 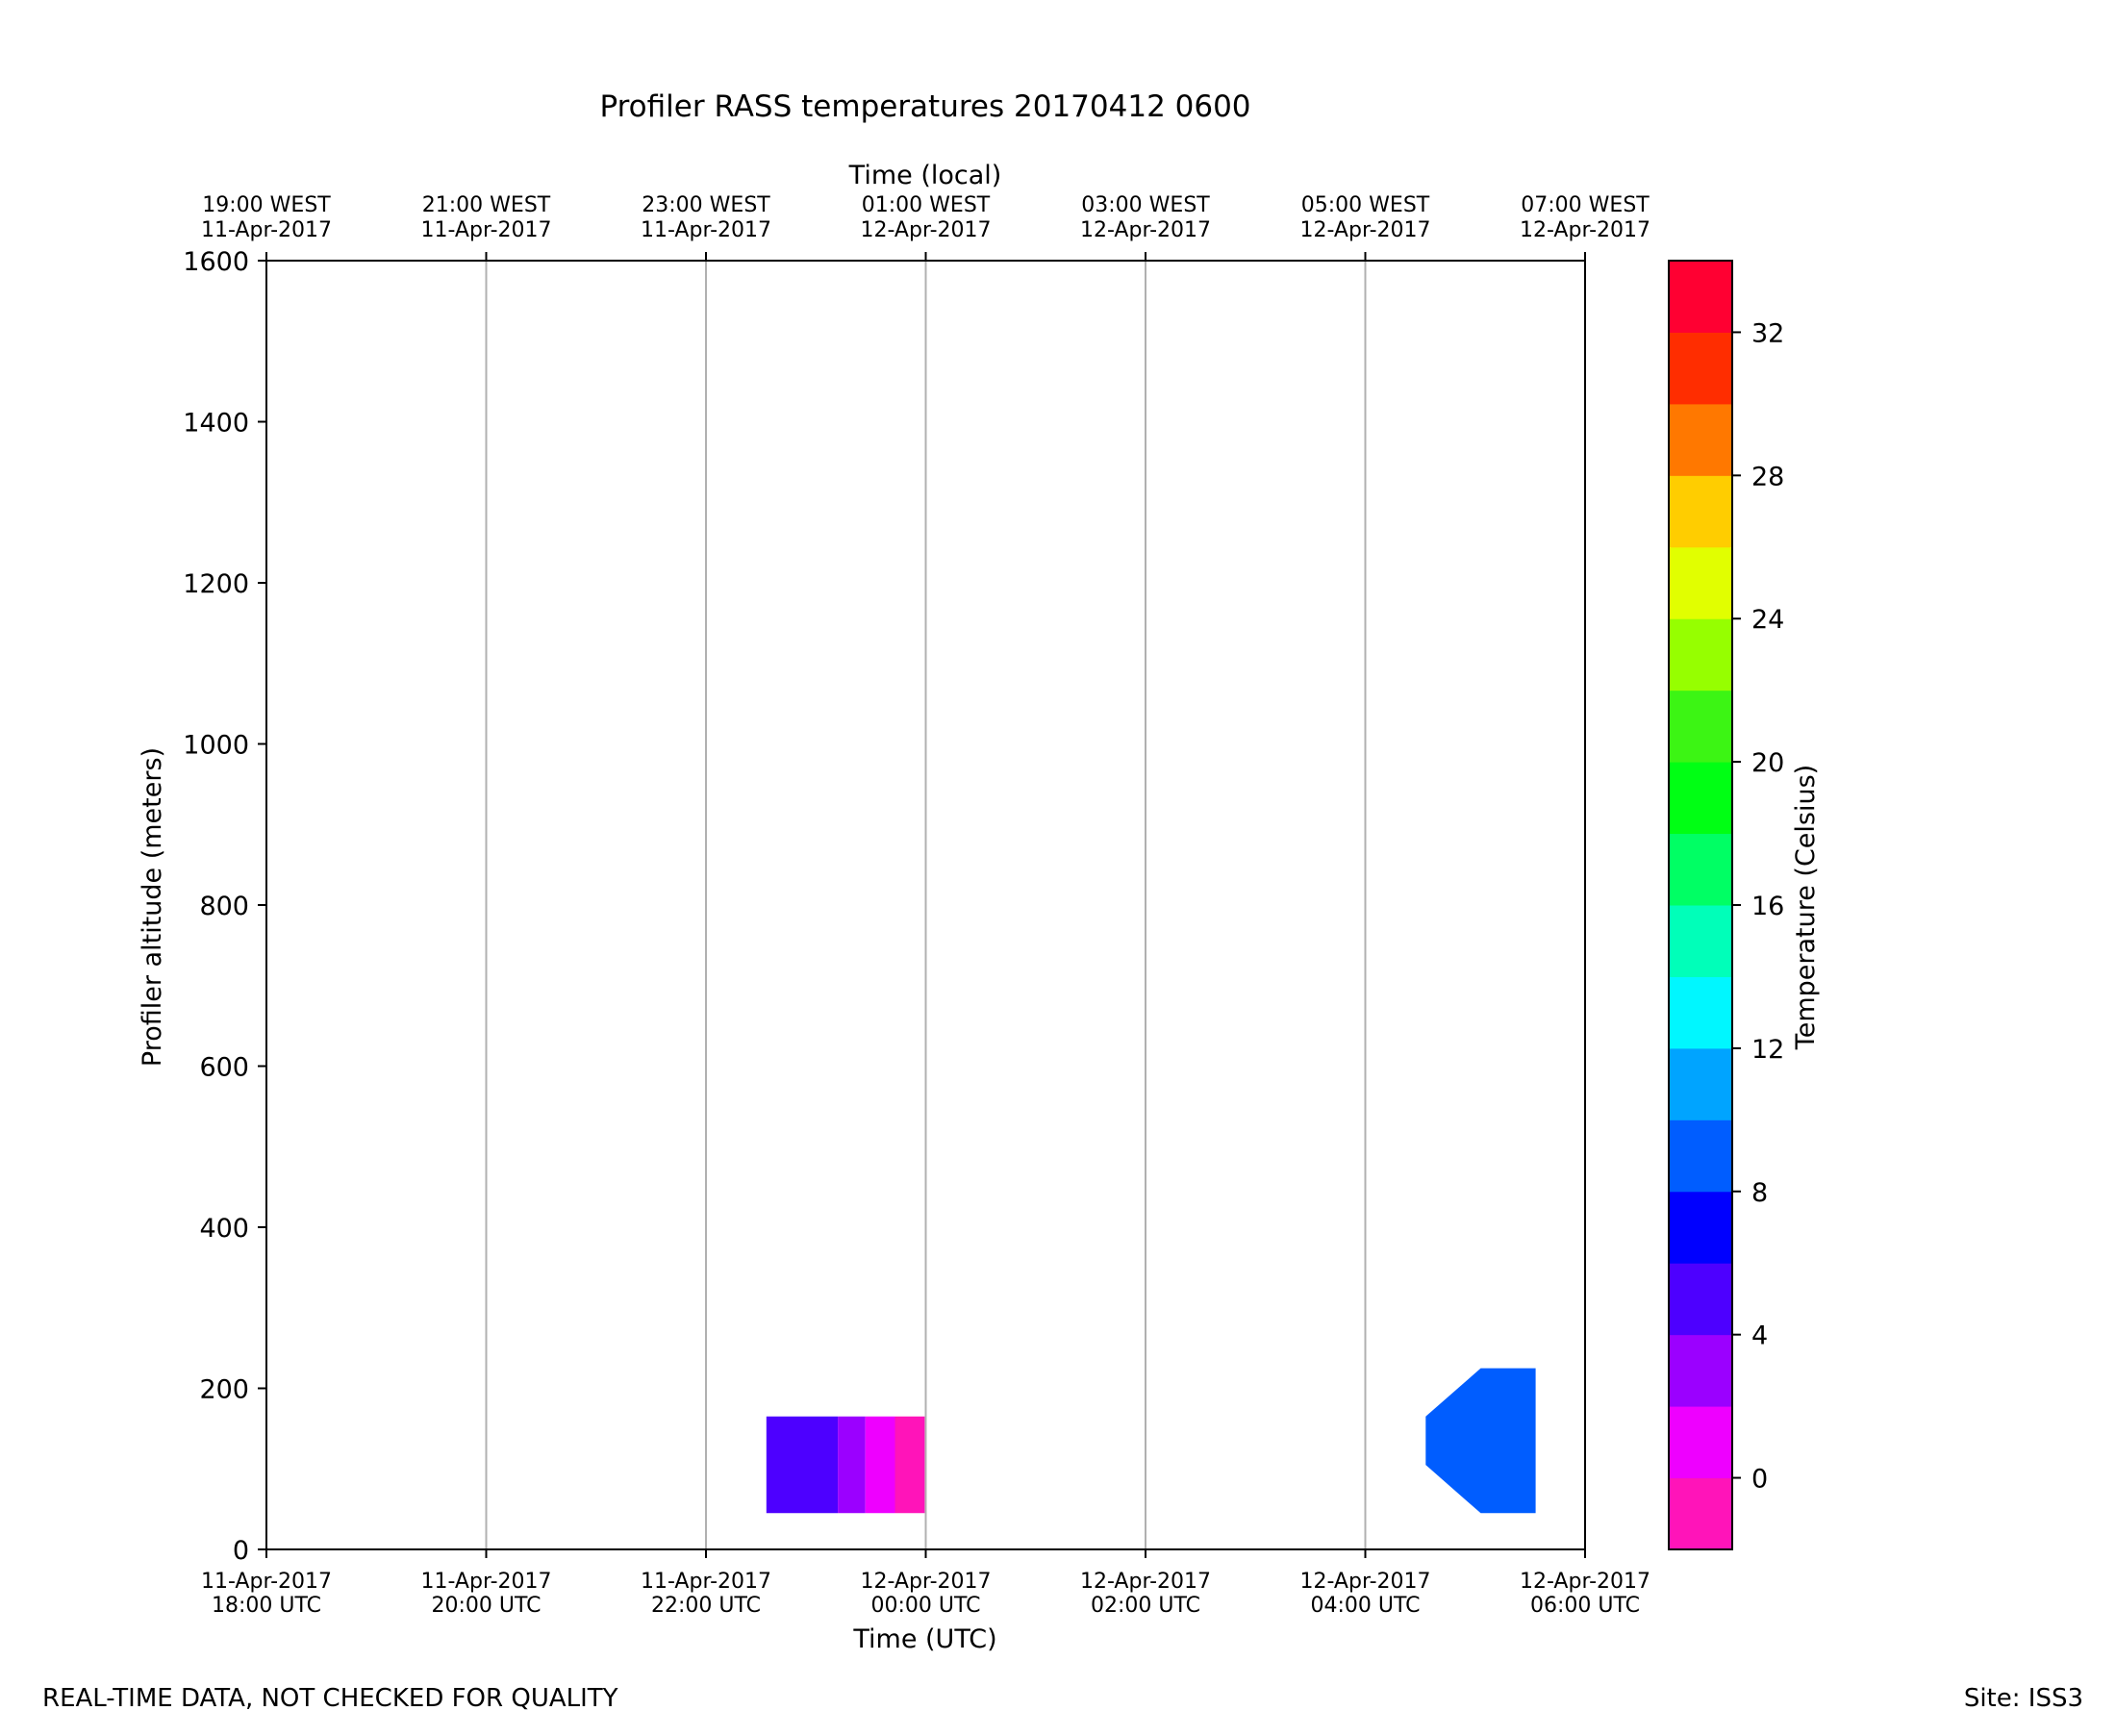 What do you see at coordinates (486, 1606) in the screenshot?
I see `x-tick-time-1: 20:00 UTC` at bounding box center [486, 1606].